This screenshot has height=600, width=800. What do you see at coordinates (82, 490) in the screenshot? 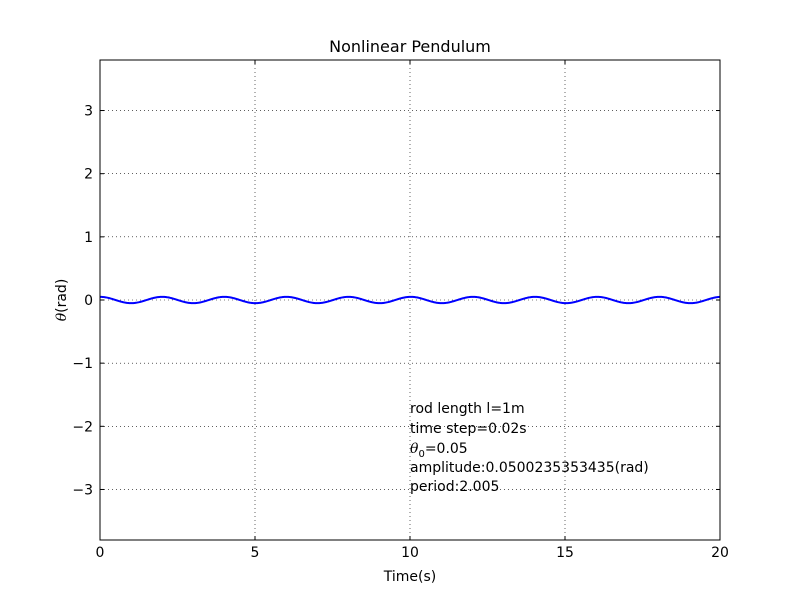
I see `y-tick-label: −3` at bounding box center [82, 490].